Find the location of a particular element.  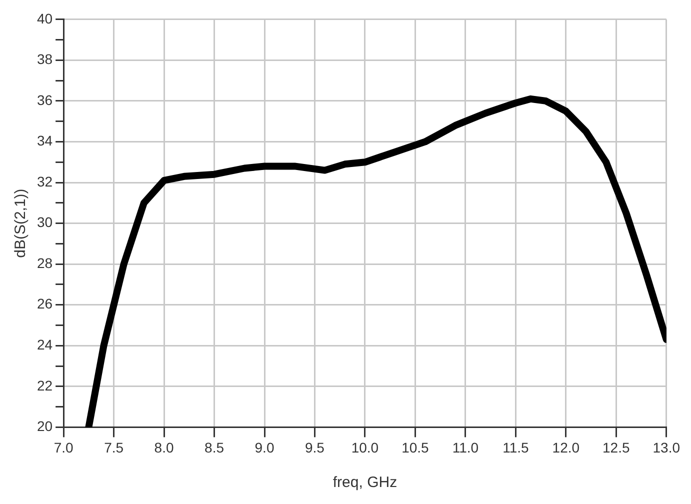

x-tick-label: 7.5 is located at coordinates (114, 447).